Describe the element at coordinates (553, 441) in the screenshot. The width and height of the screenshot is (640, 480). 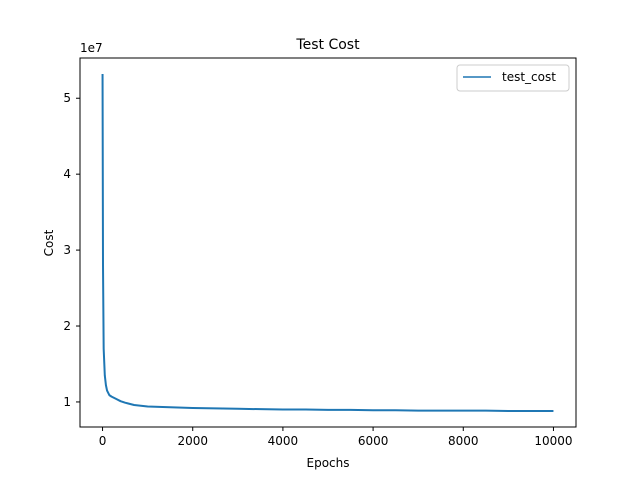
I see `x-tick-label: 10000` at that location.